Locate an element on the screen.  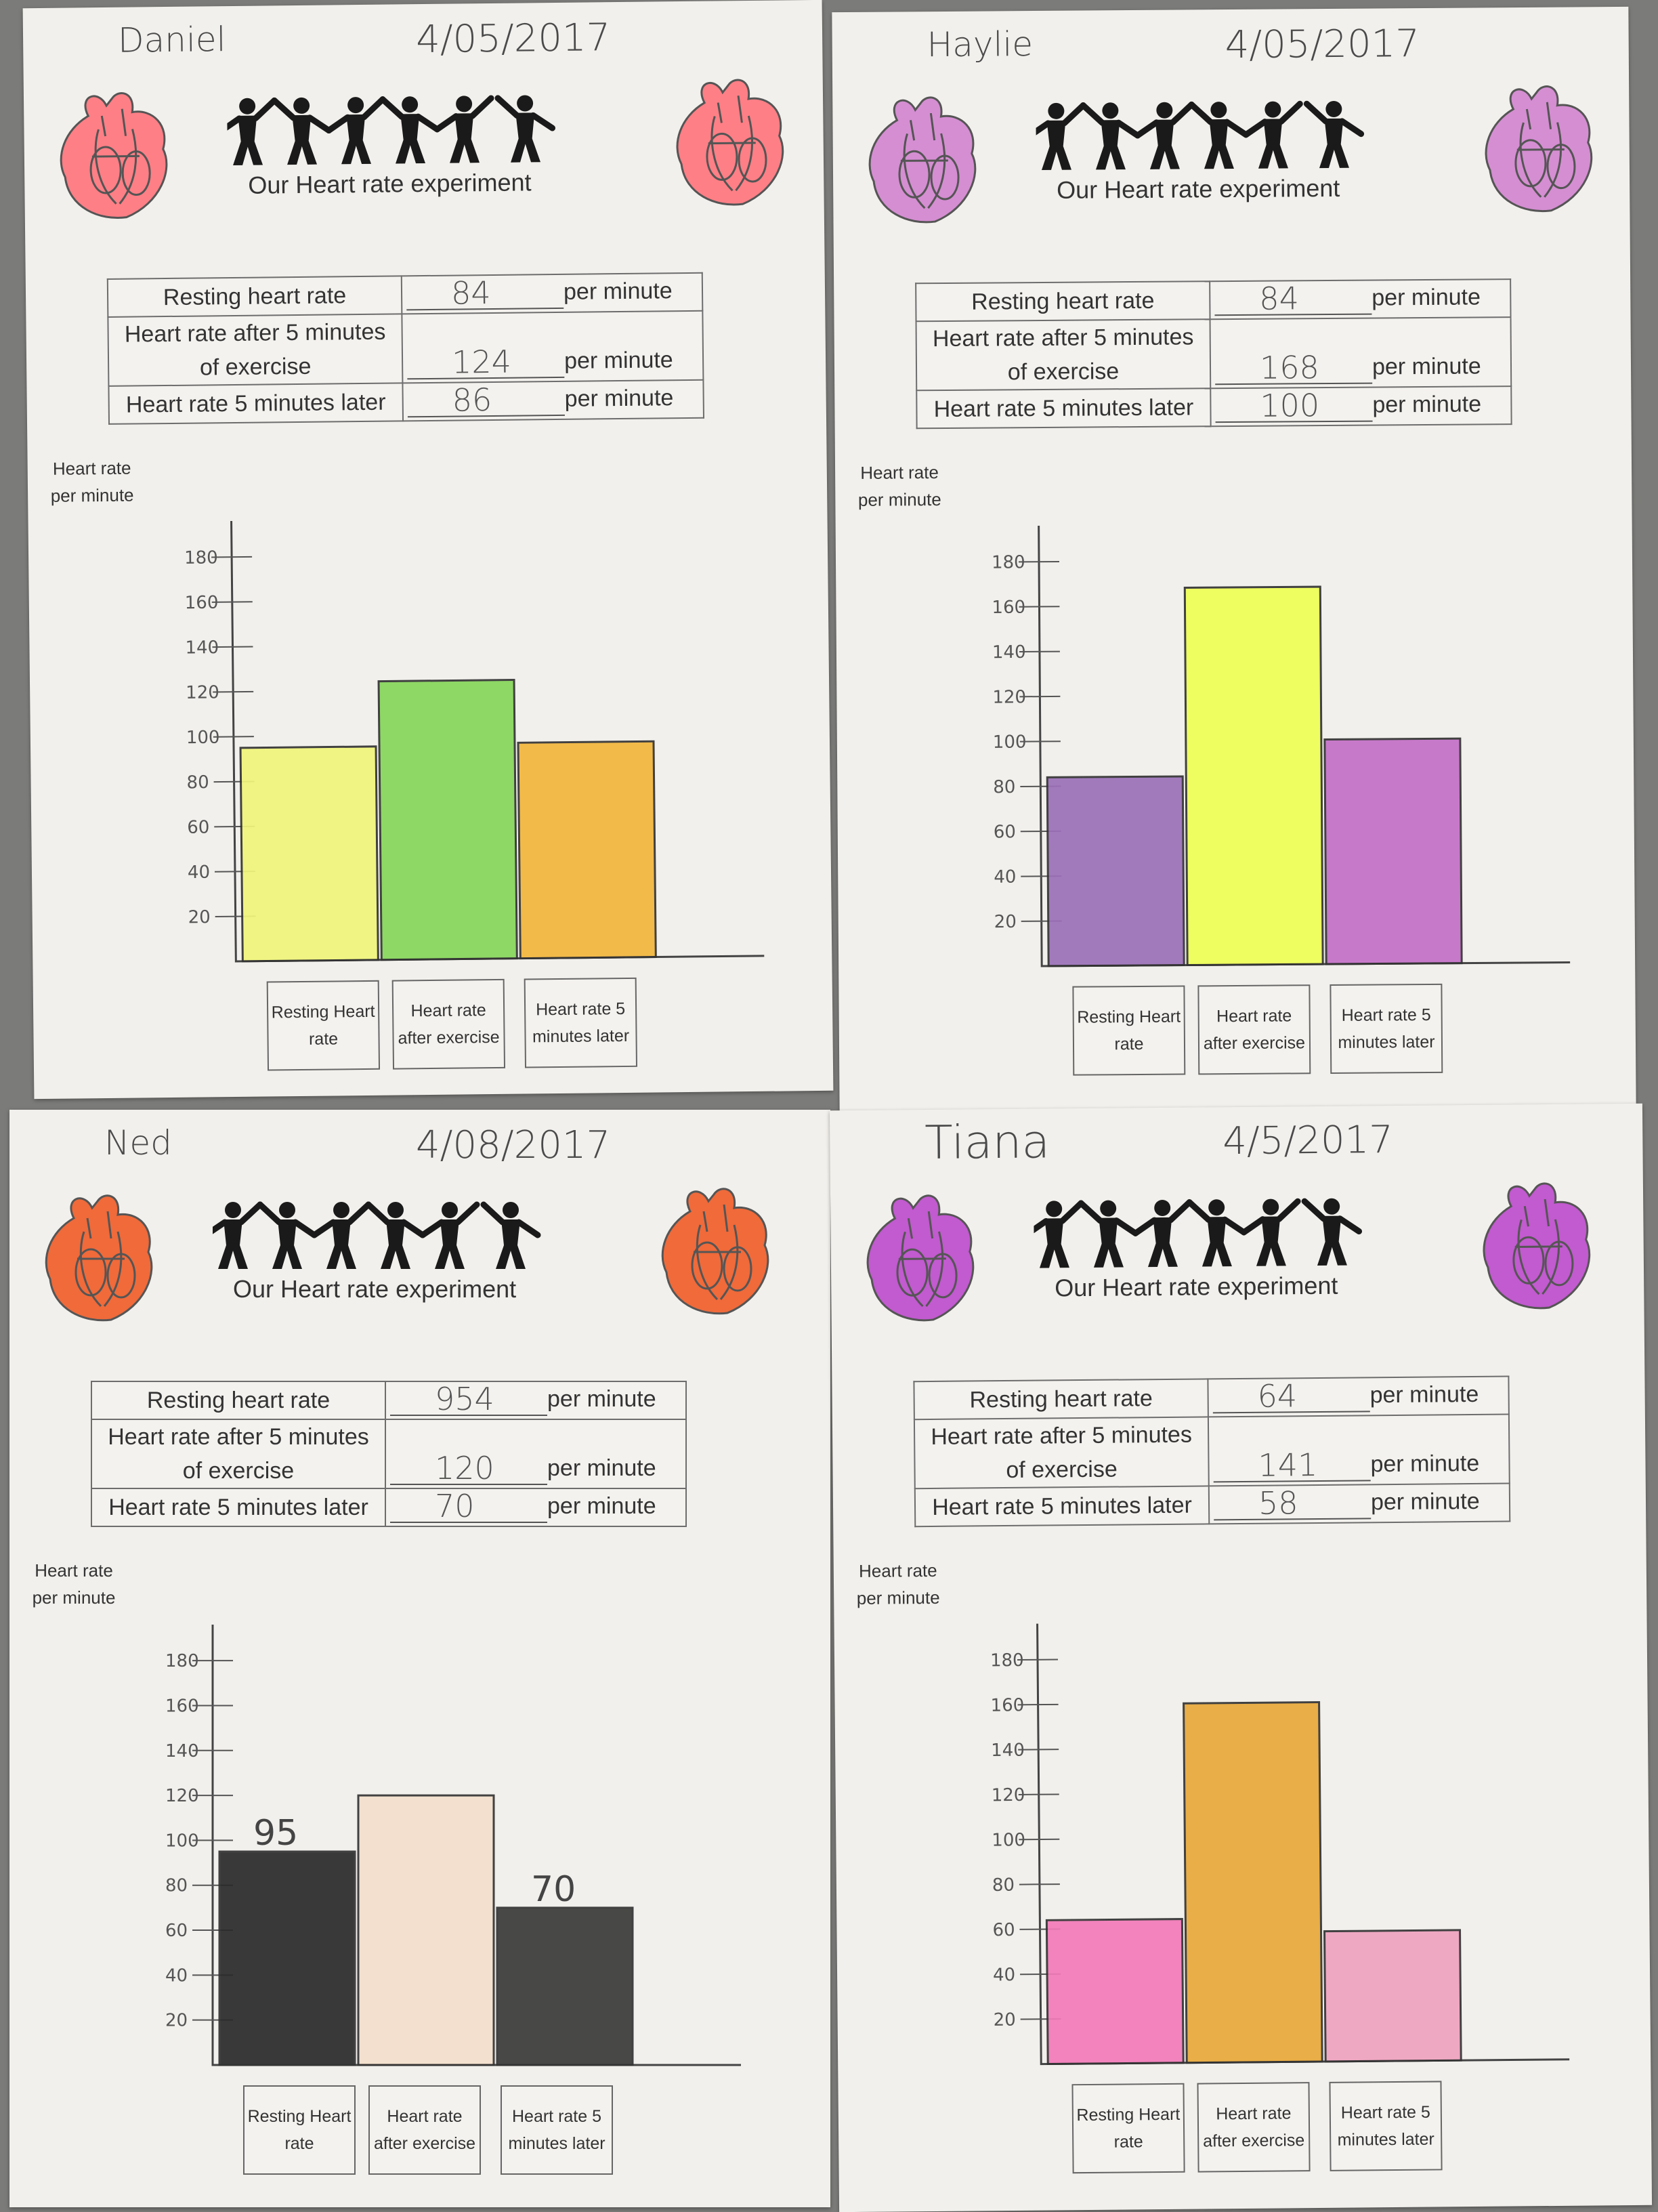
resting-value-cell: 954 per minute is located at coordinates (535, 1400).